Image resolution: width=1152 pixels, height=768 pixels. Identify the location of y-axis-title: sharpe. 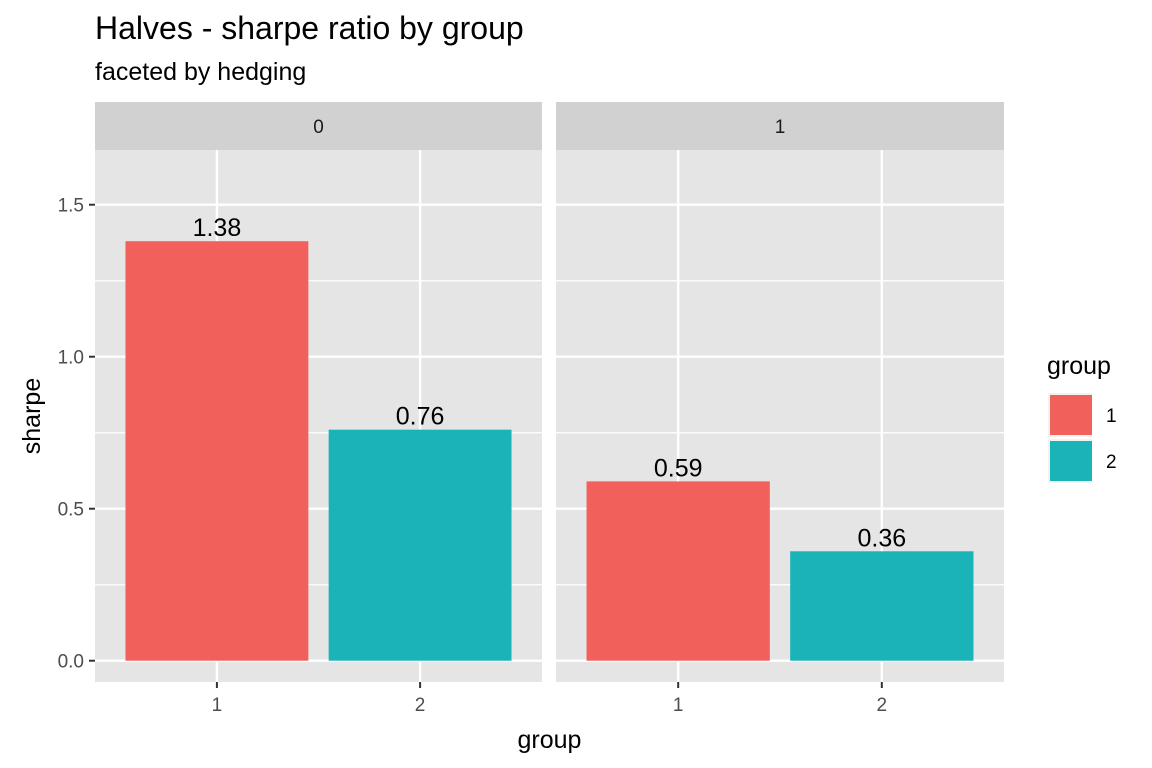
(32, 416).